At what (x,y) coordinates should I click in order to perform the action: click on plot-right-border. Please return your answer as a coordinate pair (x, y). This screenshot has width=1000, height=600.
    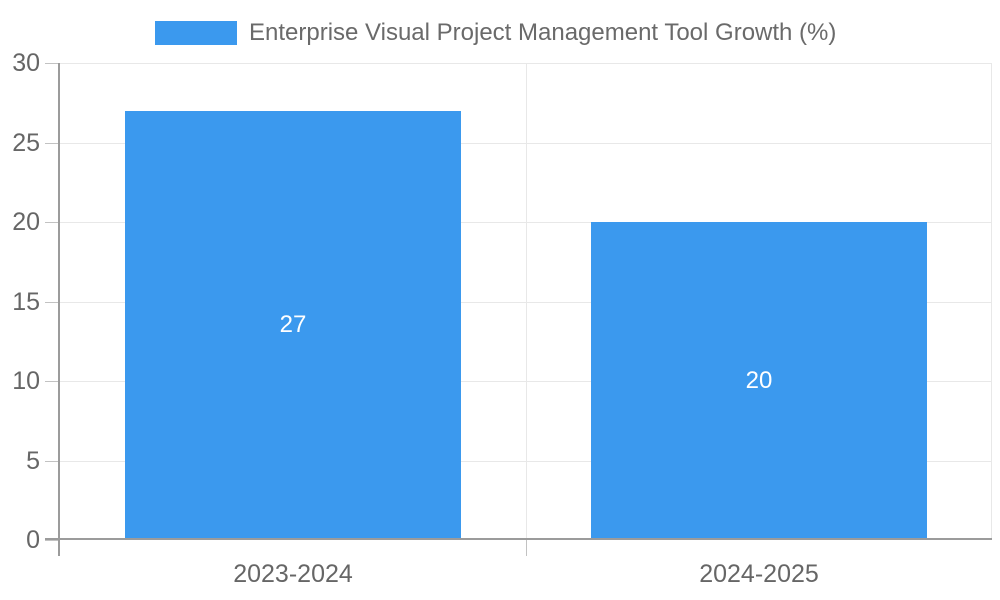
    Looking at the image, I should click on (991, 301).